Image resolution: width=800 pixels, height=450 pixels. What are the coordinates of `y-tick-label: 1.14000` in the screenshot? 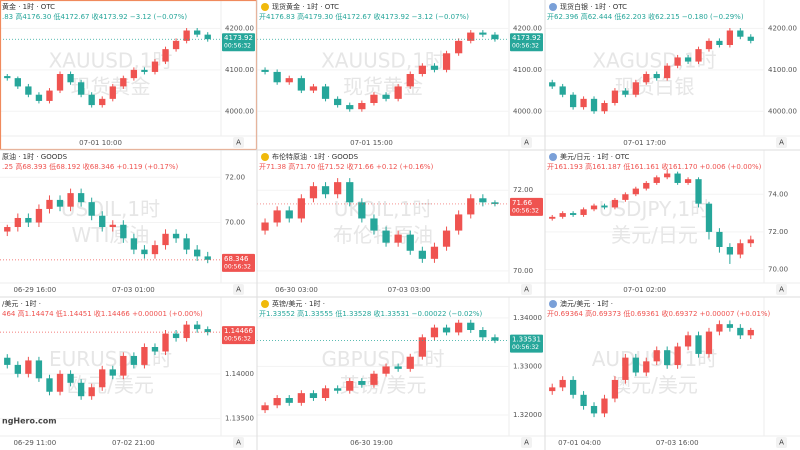 It's located at (239, 374).